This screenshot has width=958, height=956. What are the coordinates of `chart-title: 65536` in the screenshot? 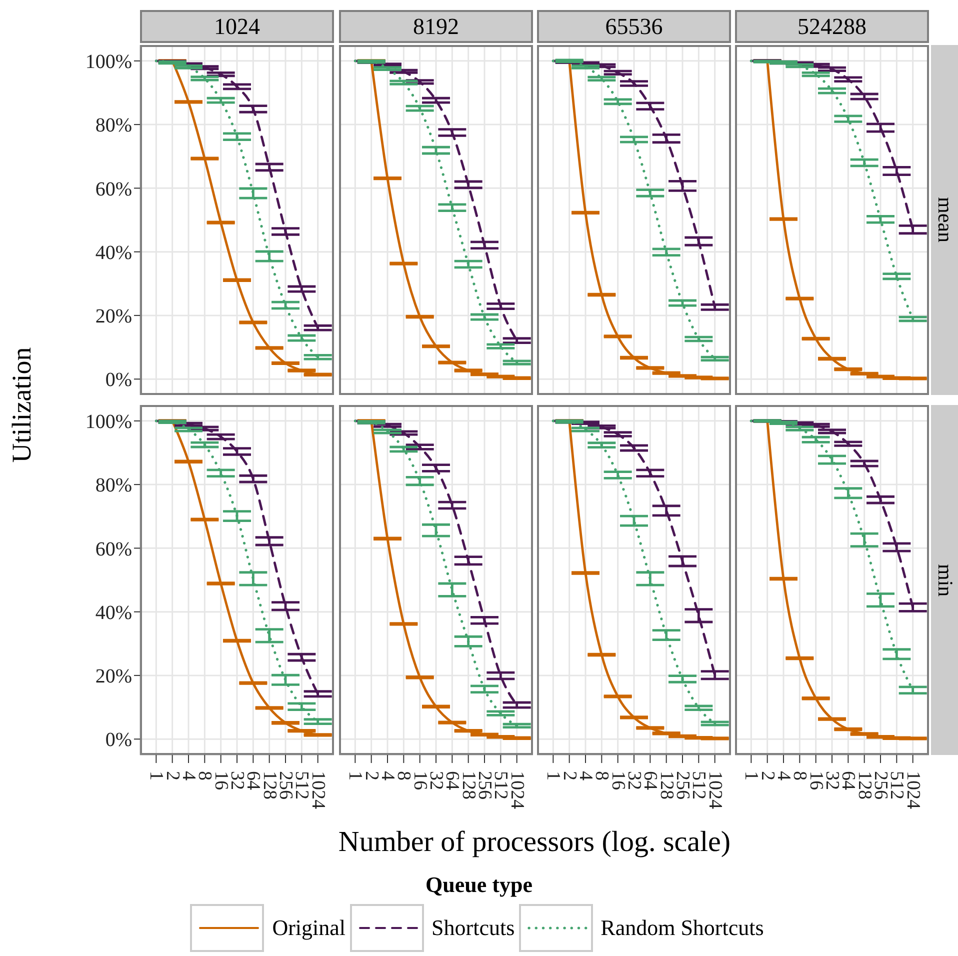 It's located at (634, 26).